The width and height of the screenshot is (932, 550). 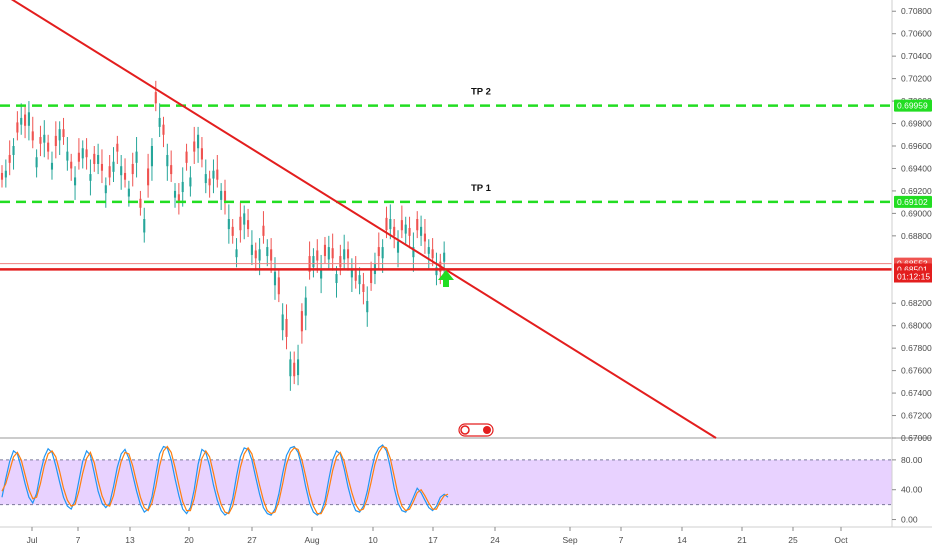 I want to click on time-tick-label: 27, so click(x=252, y=540).